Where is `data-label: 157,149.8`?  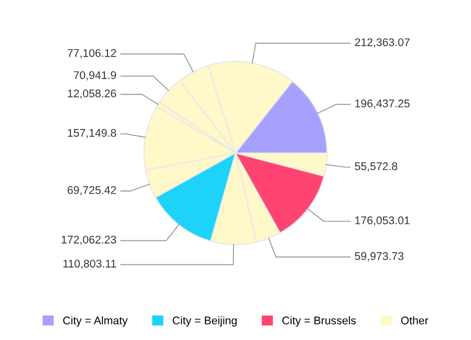
data-label: 157,149.8 is located at coordinates (92, 133).